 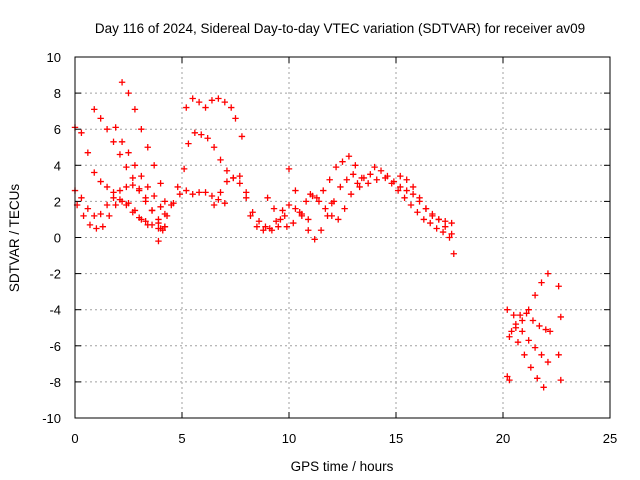 What do you see at coordinates (57, 238) in the screenshot?
I see `y-tick-label: 0` at bounding box center [57, 238].